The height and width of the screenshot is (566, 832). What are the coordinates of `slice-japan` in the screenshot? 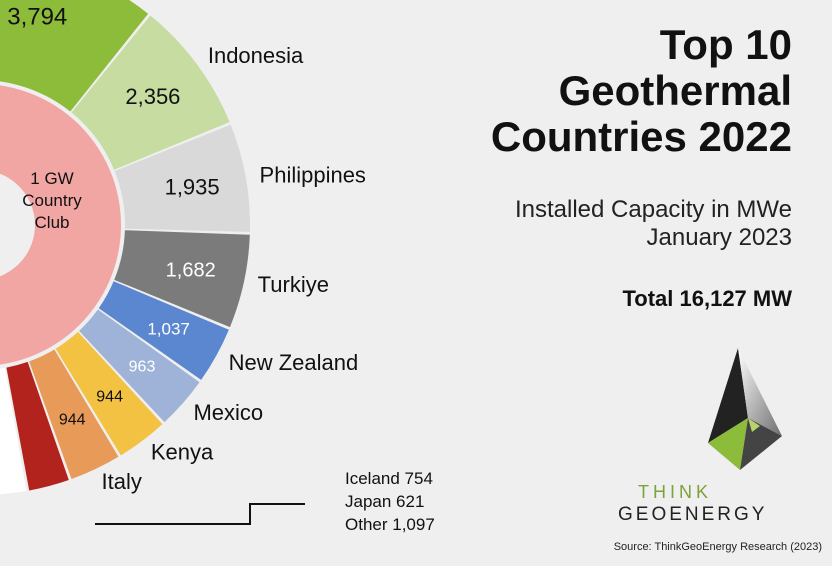 It's located at (13, 431).